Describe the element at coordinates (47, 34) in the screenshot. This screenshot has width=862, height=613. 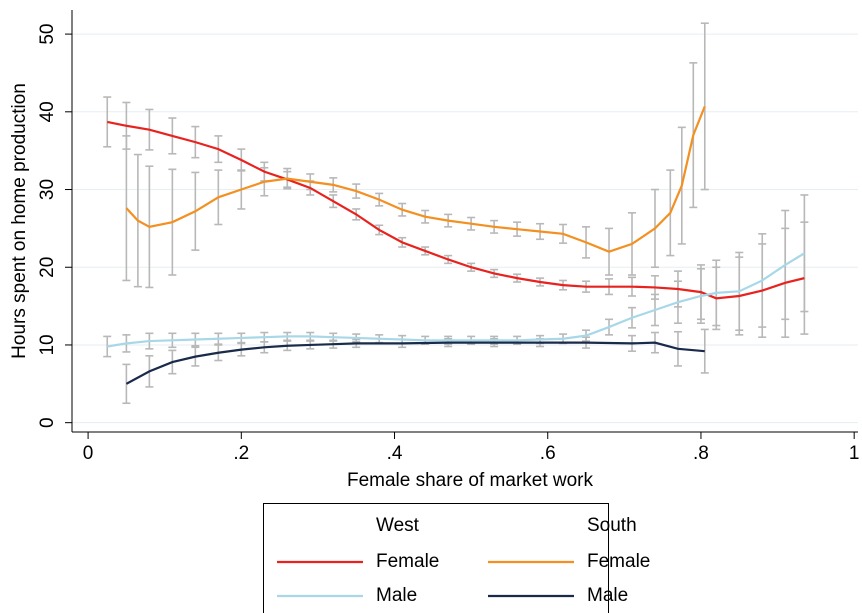
I see `y-tick-label: 50` at that location.